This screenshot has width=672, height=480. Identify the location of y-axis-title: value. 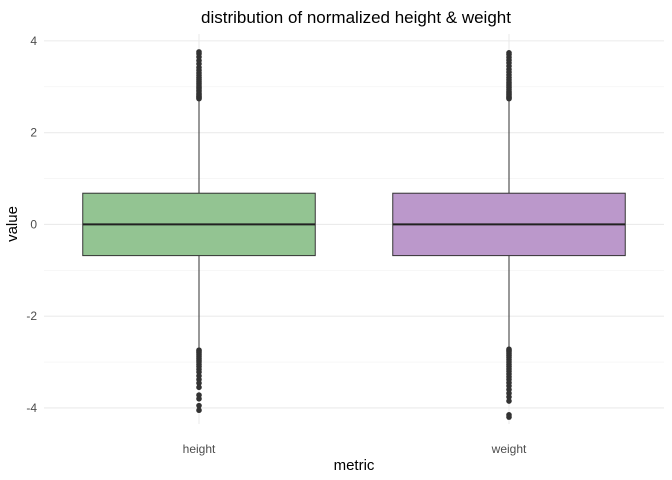
(12, 224).